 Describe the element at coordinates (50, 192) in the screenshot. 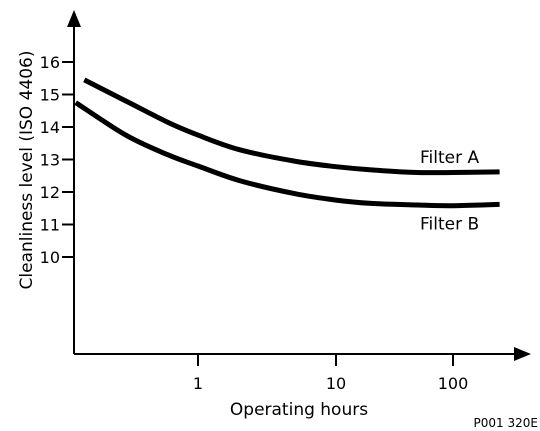

I see `y-tick-label: 12` at that location.